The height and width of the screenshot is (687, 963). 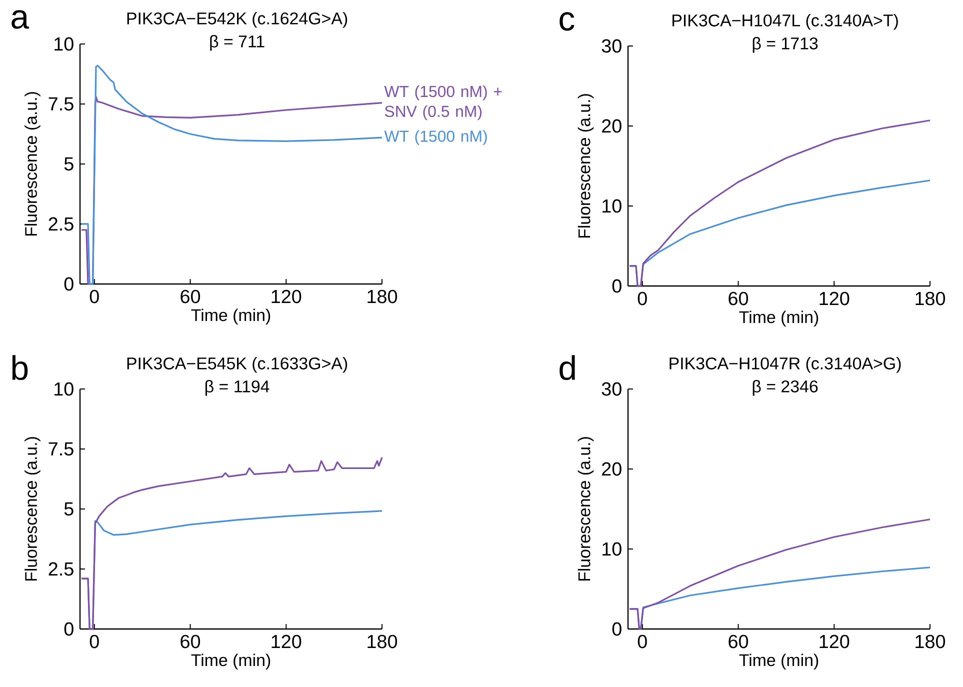 I want to click on series-label: WT (1500 nM) + SNV (0.5 nM), so click(x=443, y=102).